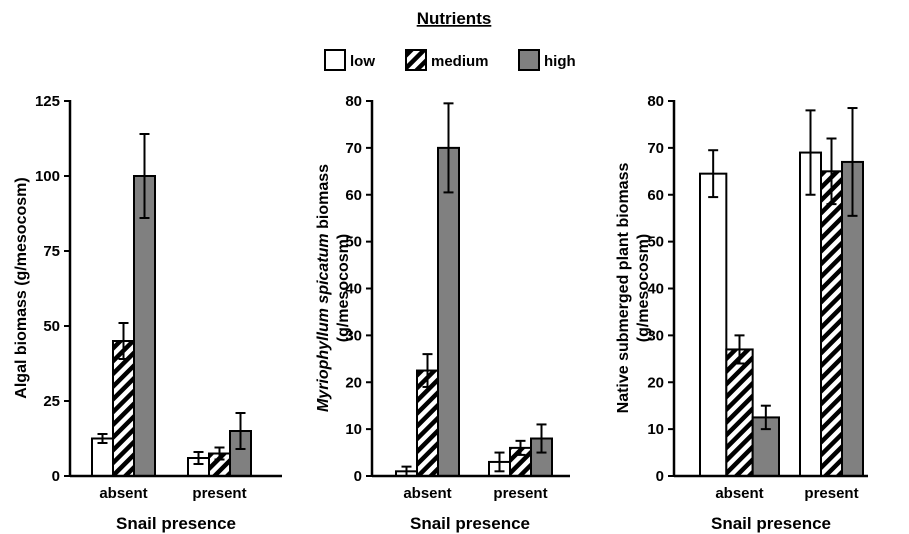 This screenshot has width=909, height=534. Describe the element at coordinates (623, 288) in the screenshot. I see `y-axis-label: Native submerged plant biomass` at that location.